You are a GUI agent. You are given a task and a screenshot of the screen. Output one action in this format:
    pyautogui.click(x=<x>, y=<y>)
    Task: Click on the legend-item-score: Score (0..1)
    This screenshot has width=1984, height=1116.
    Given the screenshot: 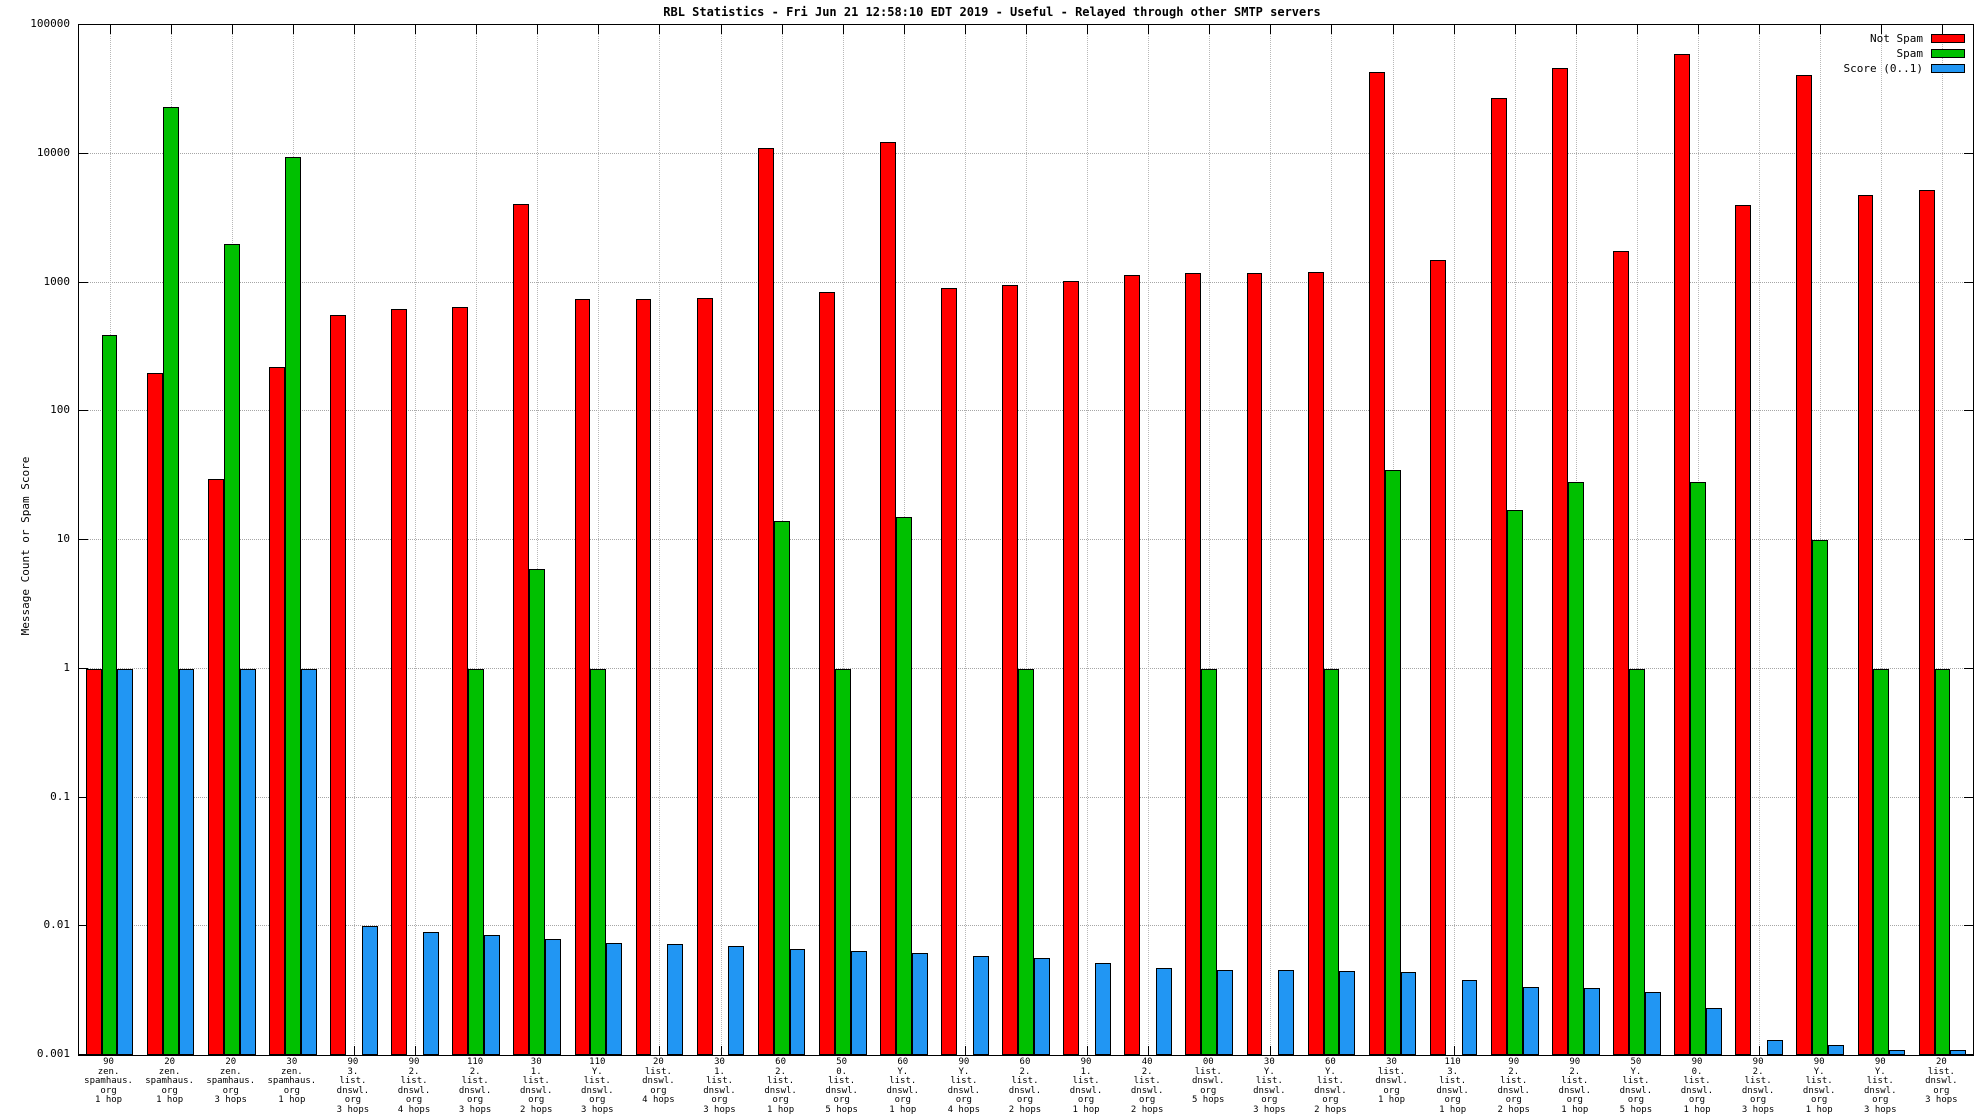 What is the action you would take?
    pyautogui.click(x=1904, y=68)
    